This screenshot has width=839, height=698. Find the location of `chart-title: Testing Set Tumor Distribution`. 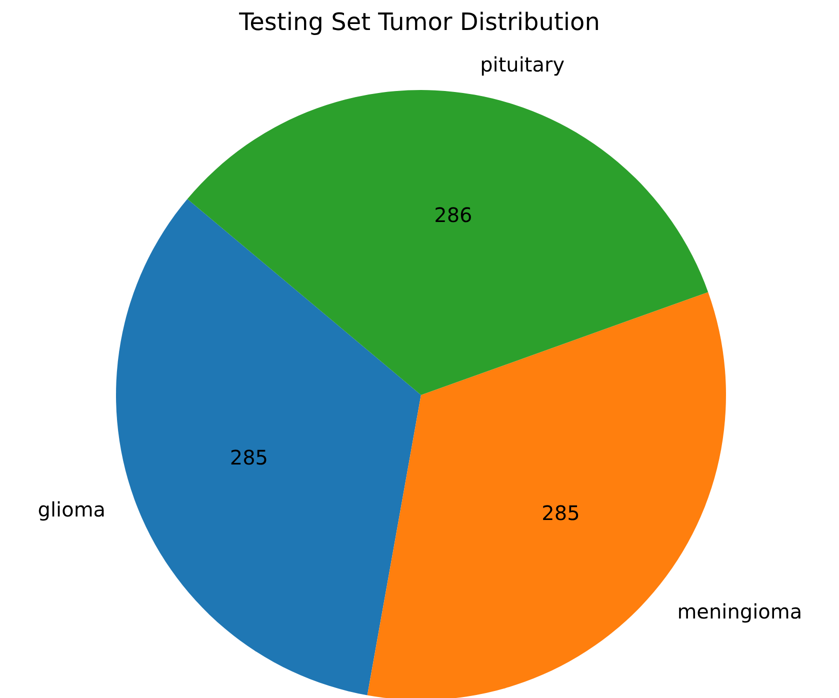

chart-title: Testing Set Tumor Distribution is located at coordinates (419, 22).